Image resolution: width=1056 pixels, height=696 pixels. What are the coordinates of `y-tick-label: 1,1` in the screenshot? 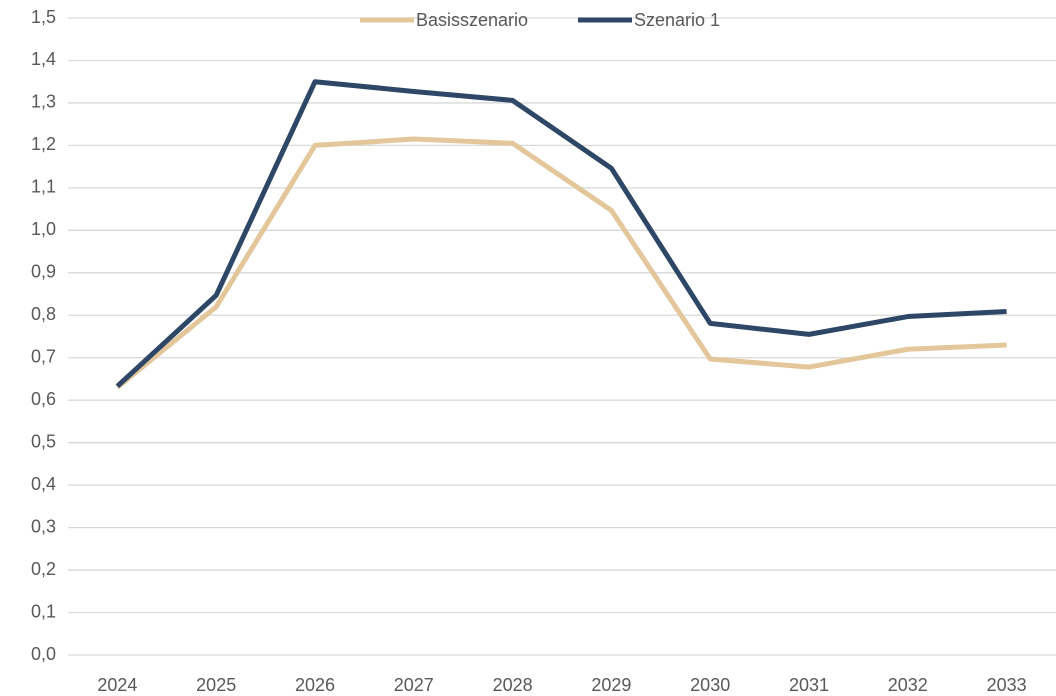 It's located at (43, 187).